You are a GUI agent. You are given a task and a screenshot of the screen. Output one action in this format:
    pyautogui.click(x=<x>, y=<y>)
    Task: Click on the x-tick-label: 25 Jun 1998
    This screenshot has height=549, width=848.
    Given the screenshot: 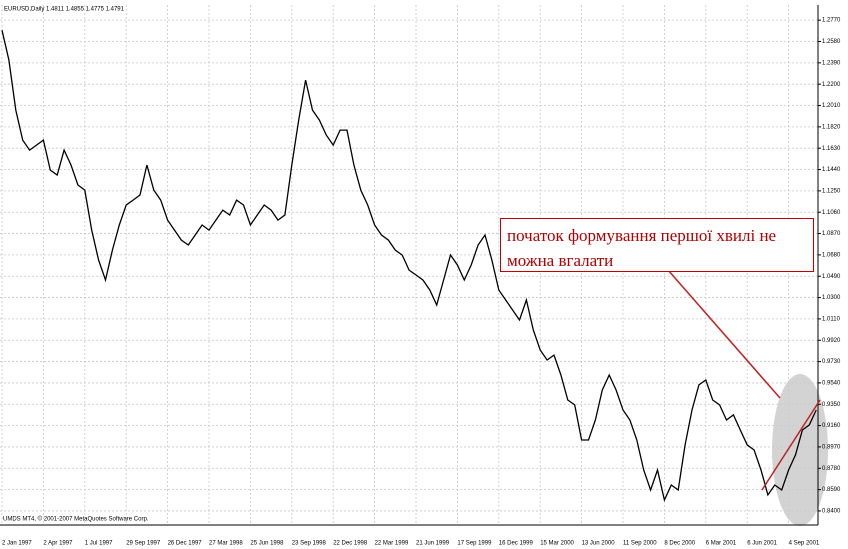 What is the action you would take?
    pyautogui.click(x=267, y=544)
    